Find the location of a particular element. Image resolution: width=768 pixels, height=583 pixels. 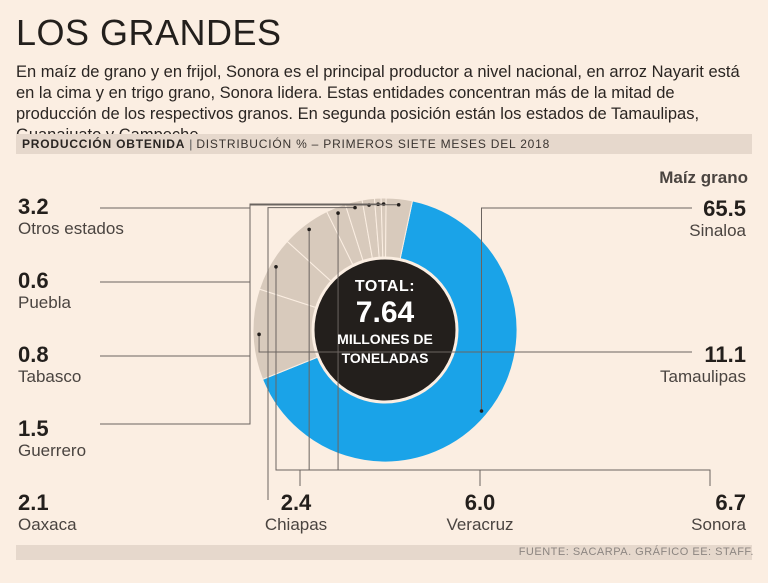

center-total-unit-2: TONELADAS is located at coordinates (385, 358).